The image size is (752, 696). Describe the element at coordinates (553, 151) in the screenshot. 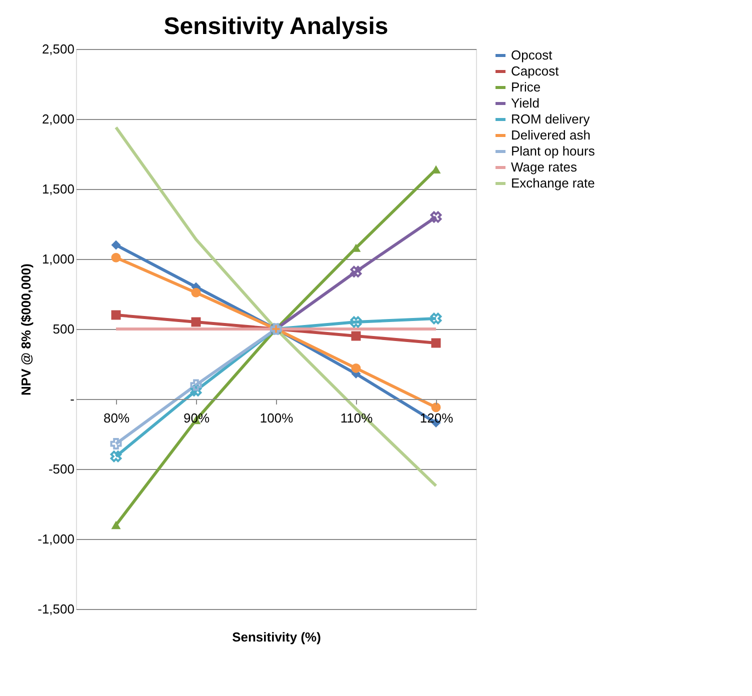

I see `legend-label: Plant op hours` at that location.